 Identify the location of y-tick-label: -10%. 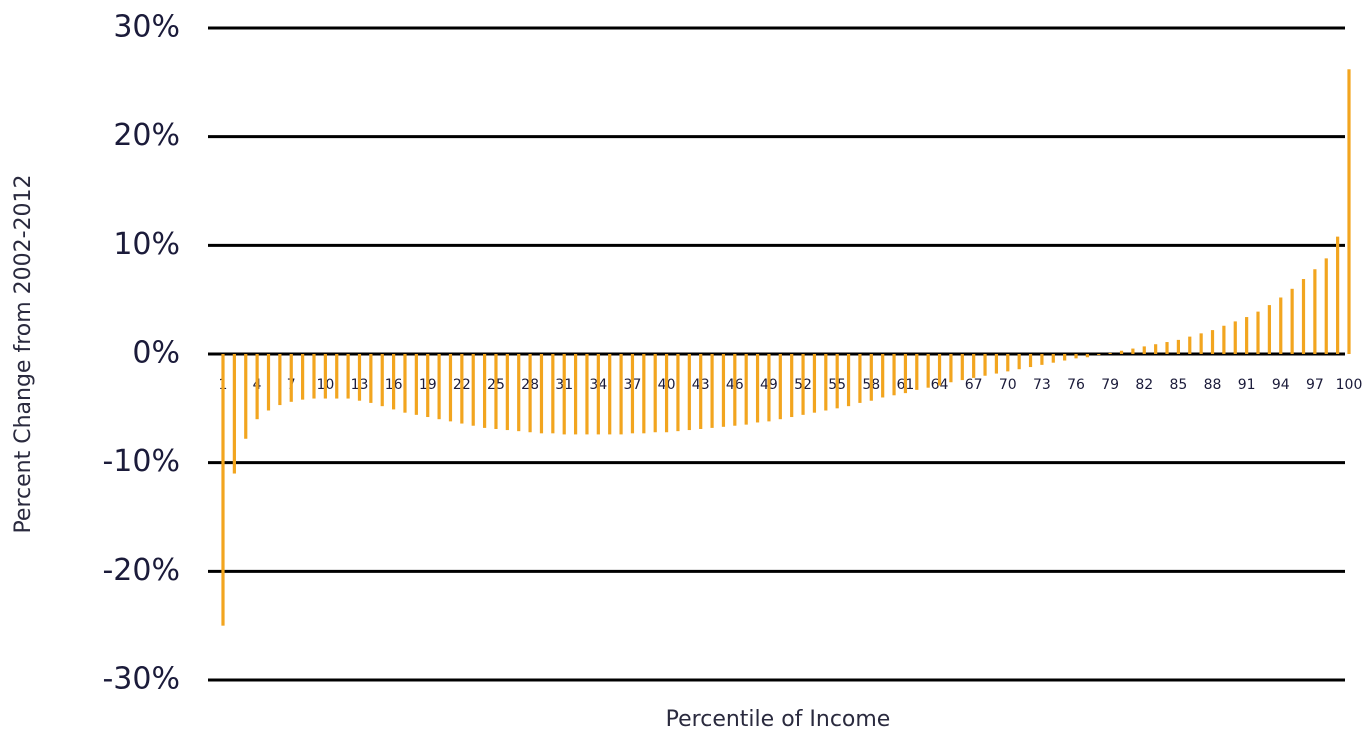
(141, 461).